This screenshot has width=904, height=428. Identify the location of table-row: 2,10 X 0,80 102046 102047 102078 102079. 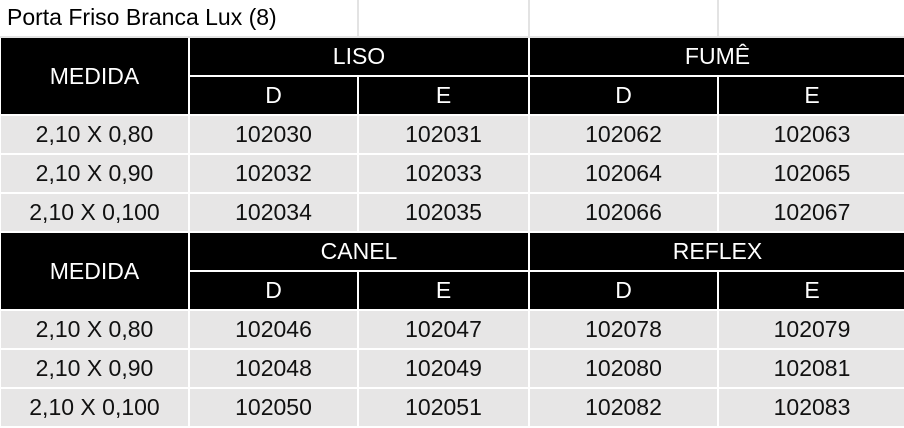
(452, 329).